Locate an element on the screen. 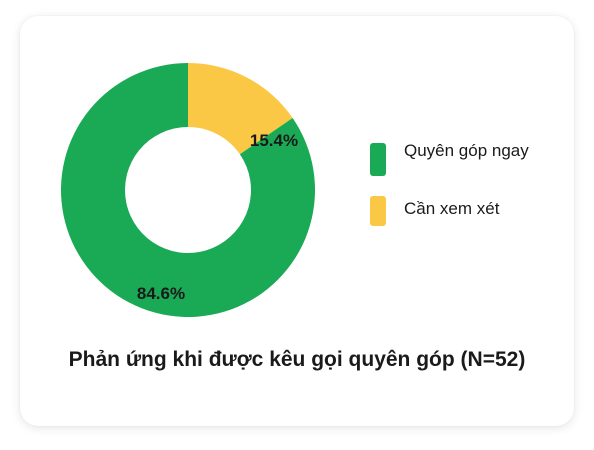  legend-item-quyen-gop-ngay: Quyên góp ngay is located at coordinates (470, 158).